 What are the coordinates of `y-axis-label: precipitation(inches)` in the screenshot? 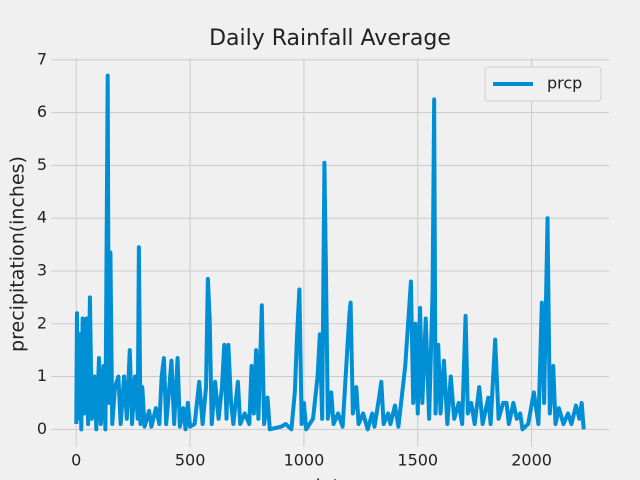 It's located at (18, 254).